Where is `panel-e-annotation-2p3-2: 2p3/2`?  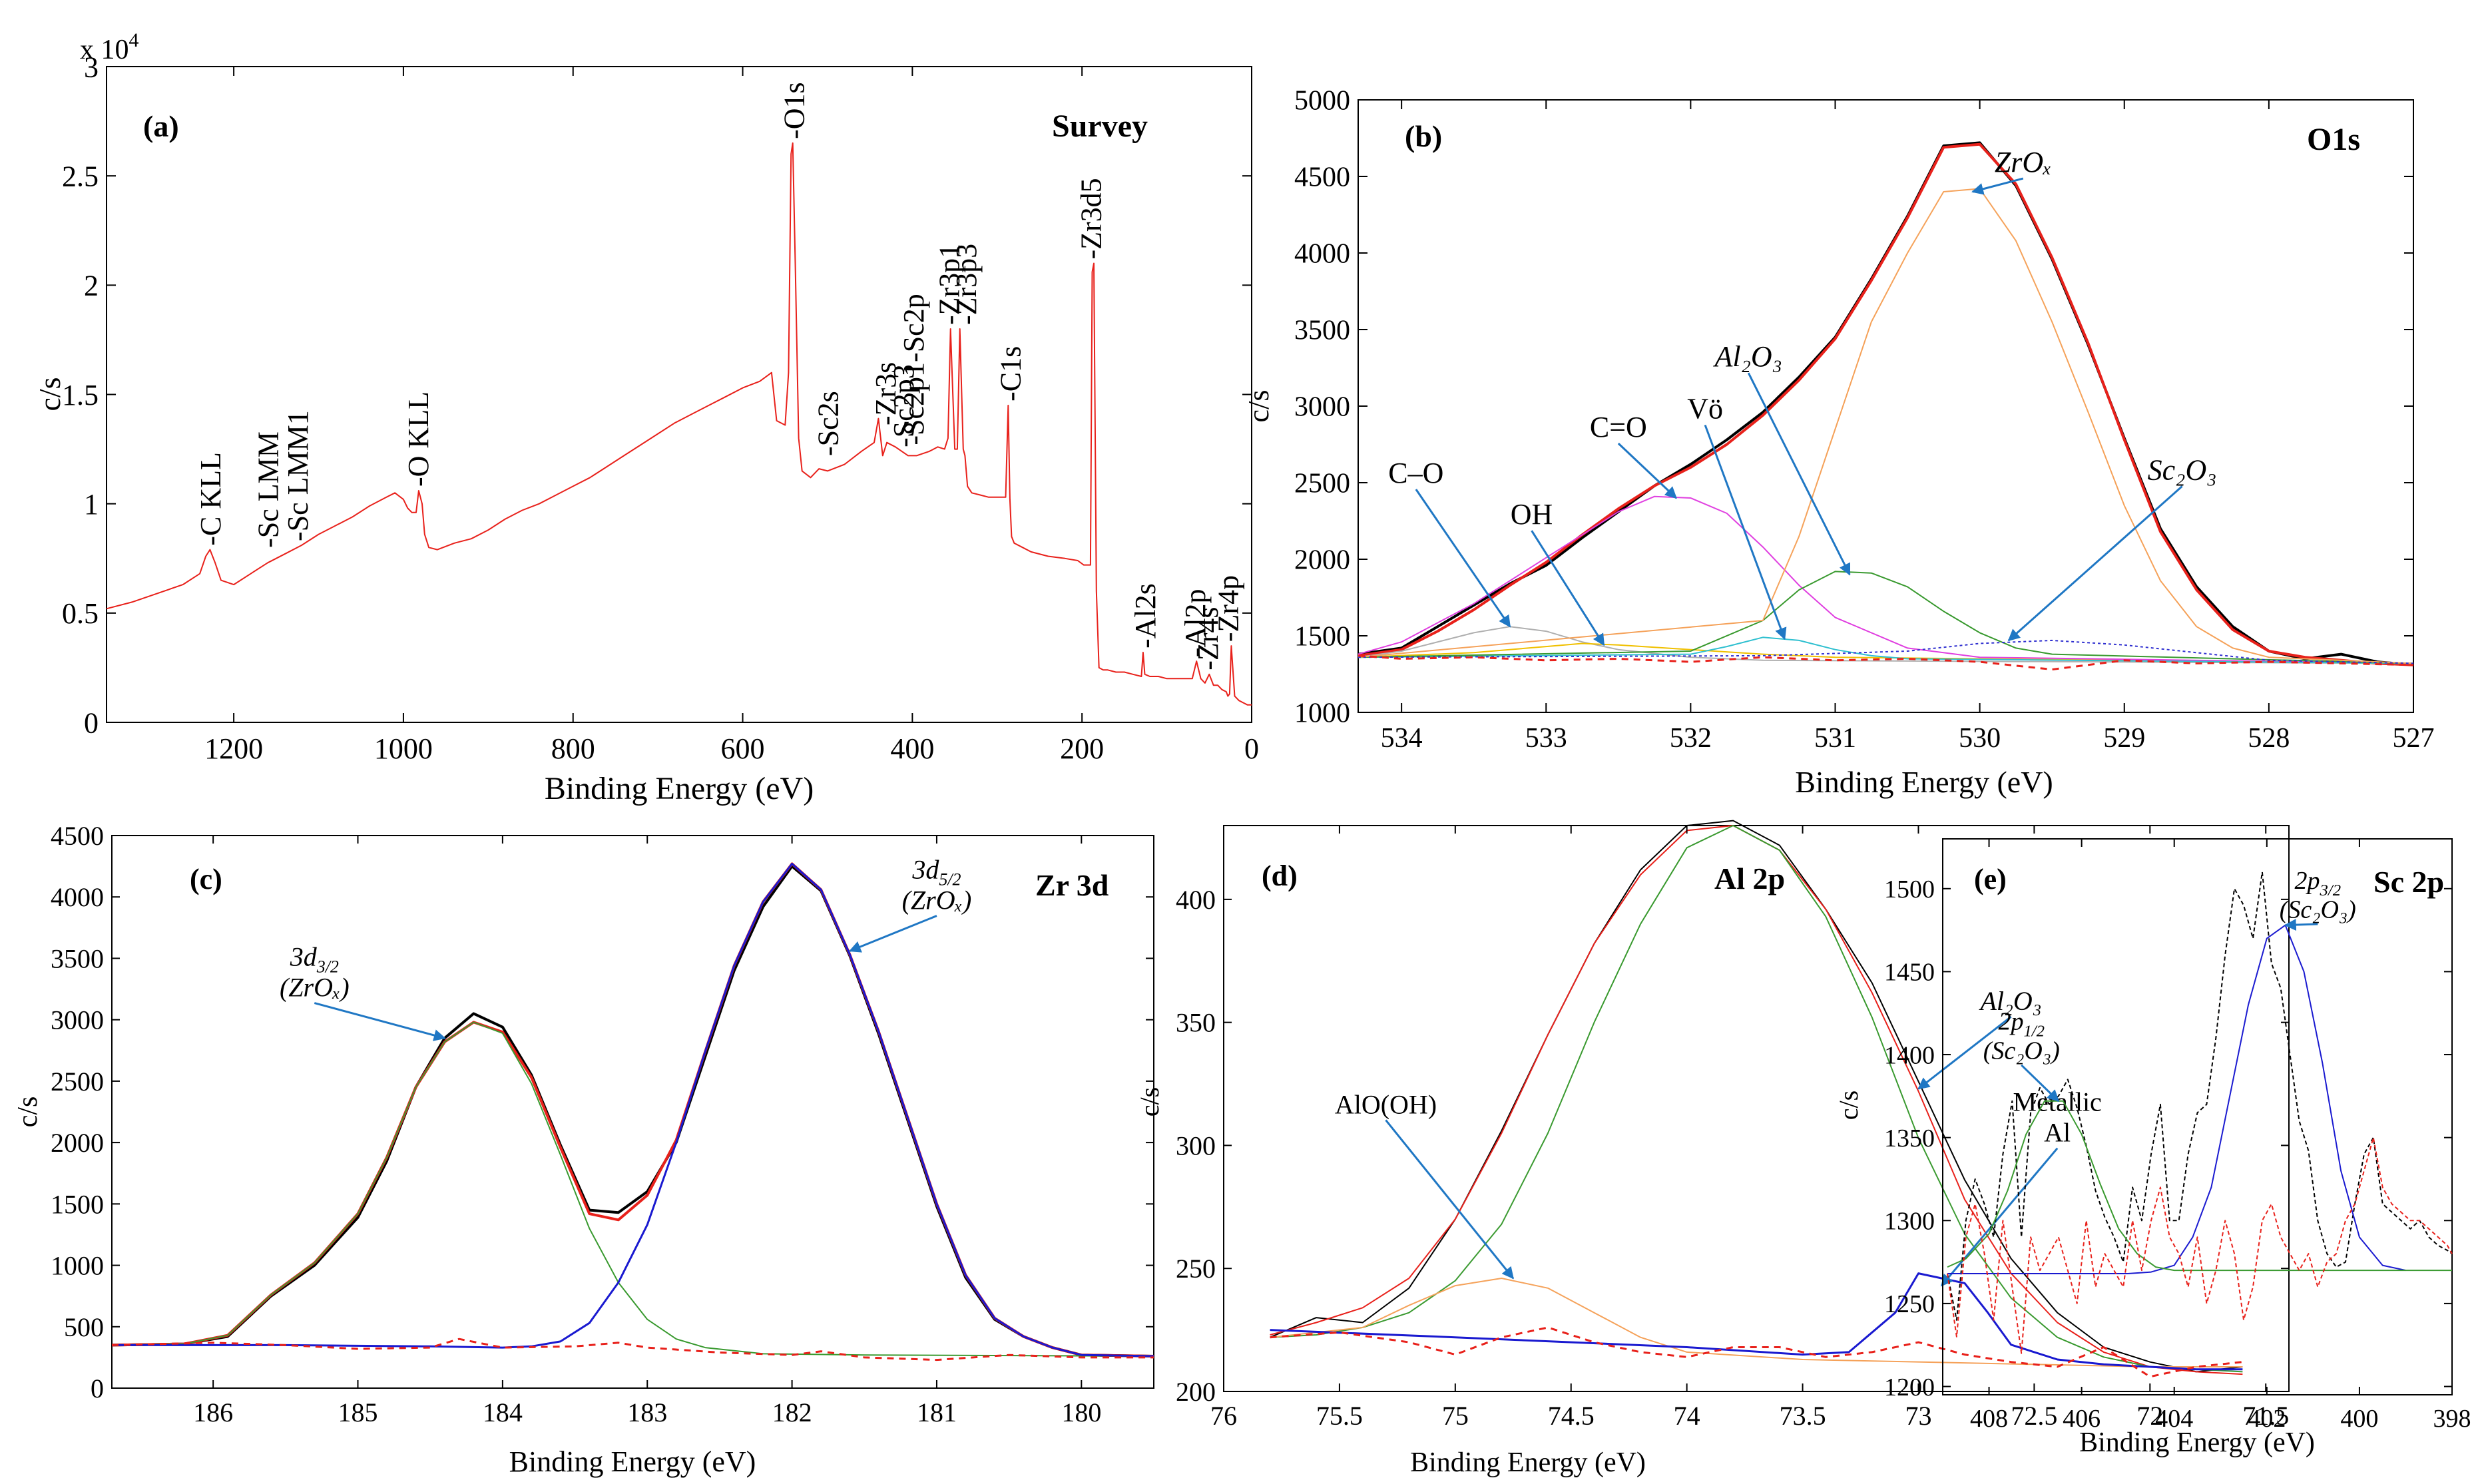
panel-e-annotation-2p3-2: 2p3/2 is located at coordinates (2318, 883).